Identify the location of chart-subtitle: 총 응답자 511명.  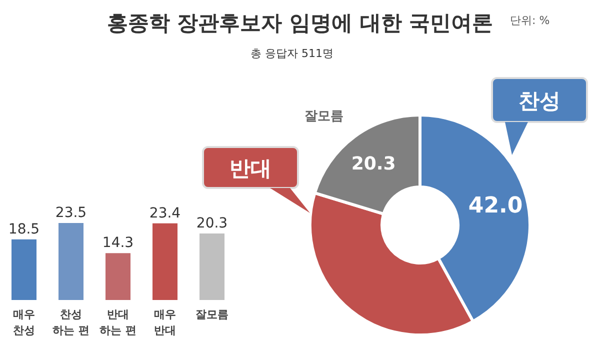
(292, 53).